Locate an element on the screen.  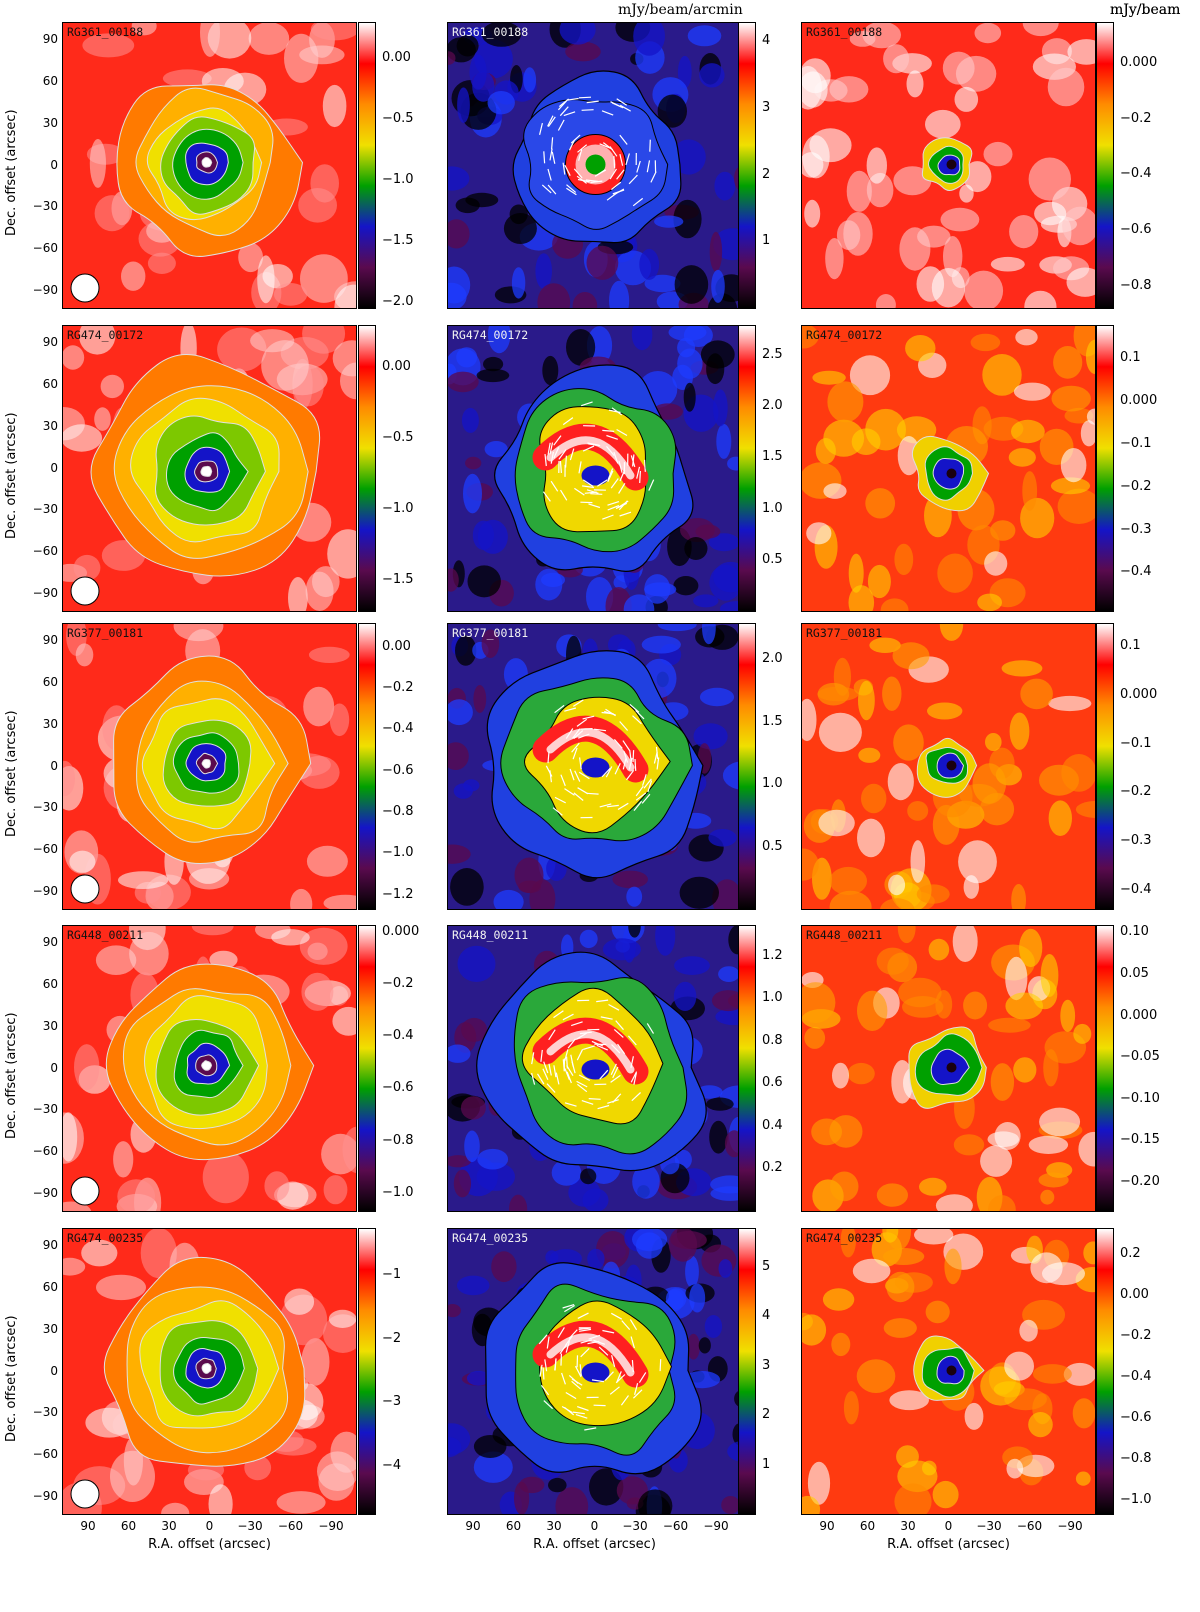
map-panel: RG474_00235 is located at coordinates (209, 1371).